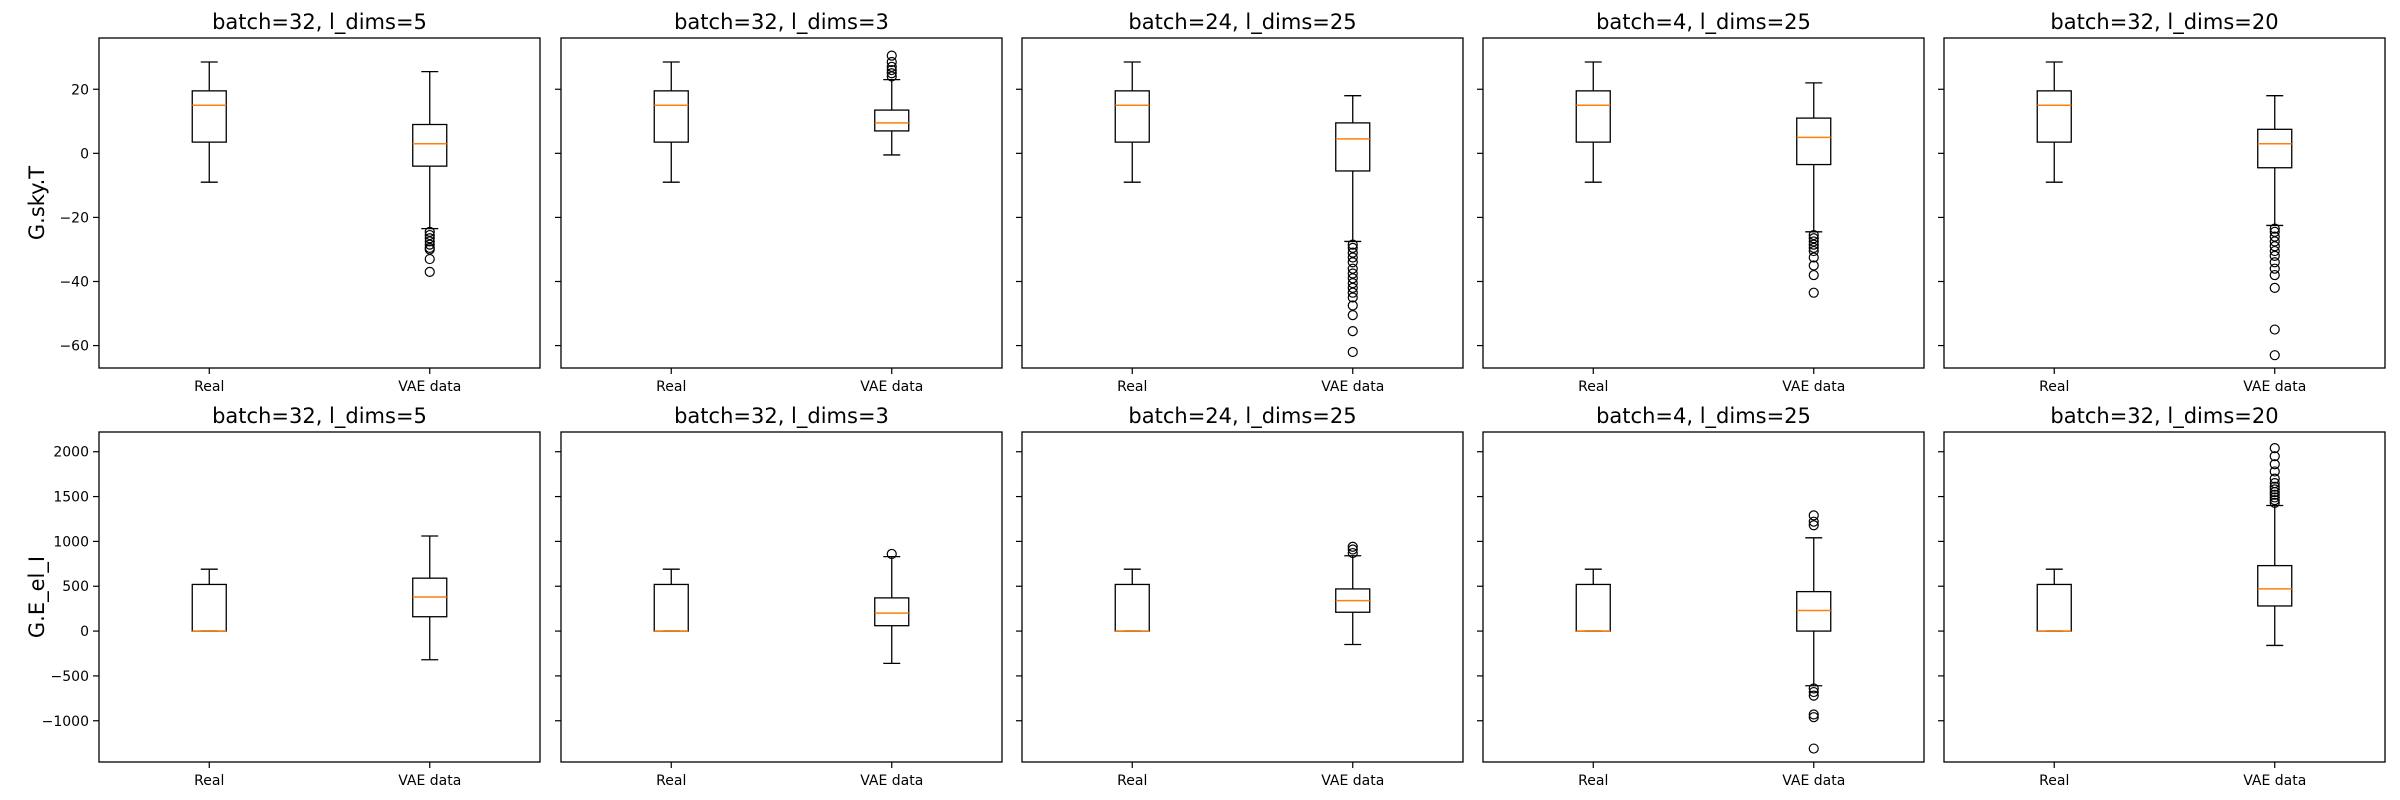 The height and width of the screenshot is (800, 2400). What do you see at coordinates (1240, 596) in the screenshot?
I see `panel-r2-c3: batch=24, l_dims=25 Real VAE data` at bounding box center [1240, 596].